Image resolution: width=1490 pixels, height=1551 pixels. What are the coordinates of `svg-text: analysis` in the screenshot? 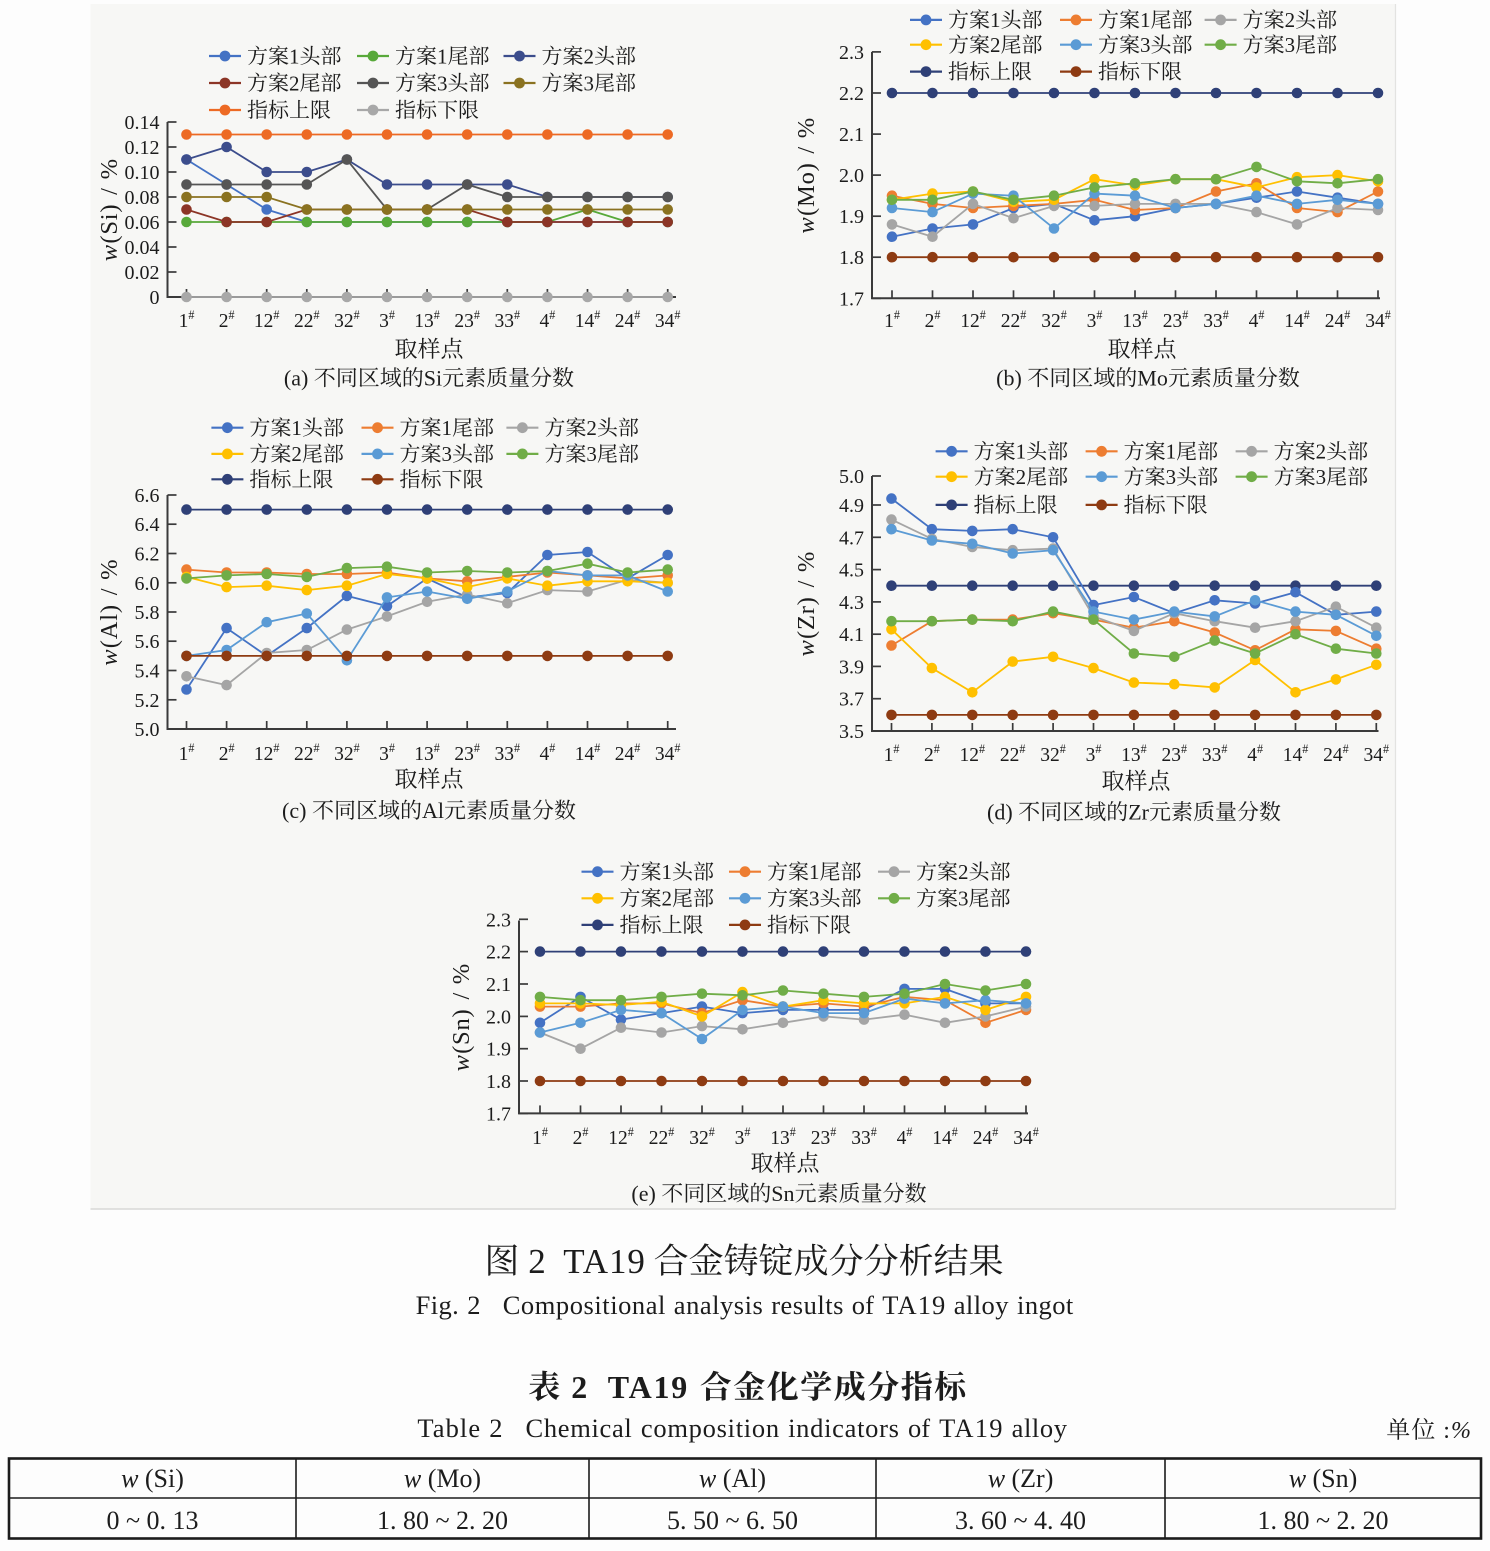 It's located at (719, 1305).